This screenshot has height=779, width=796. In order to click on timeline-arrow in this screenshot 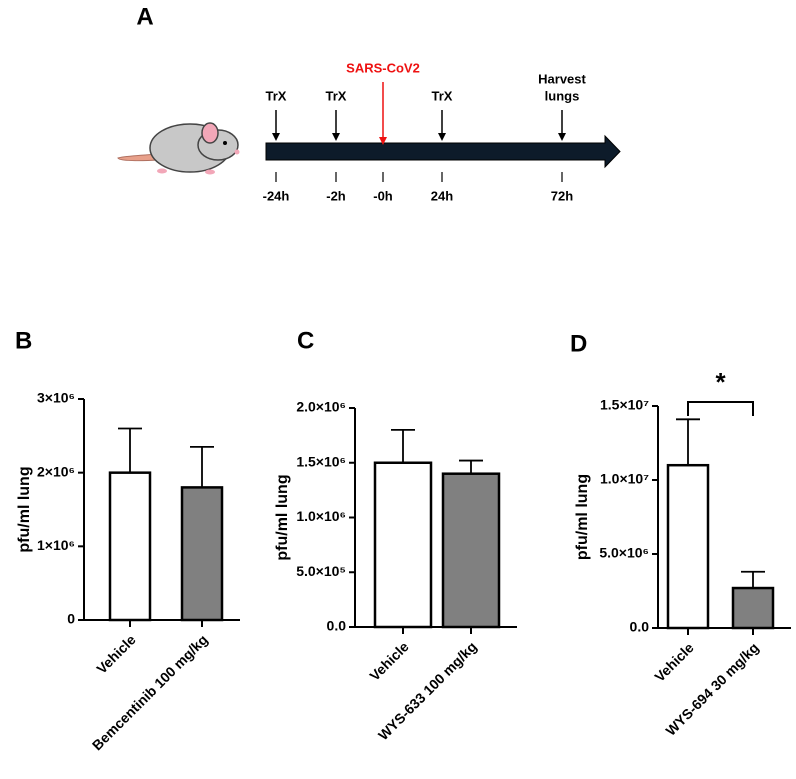, I will do `click(443, 151)`.